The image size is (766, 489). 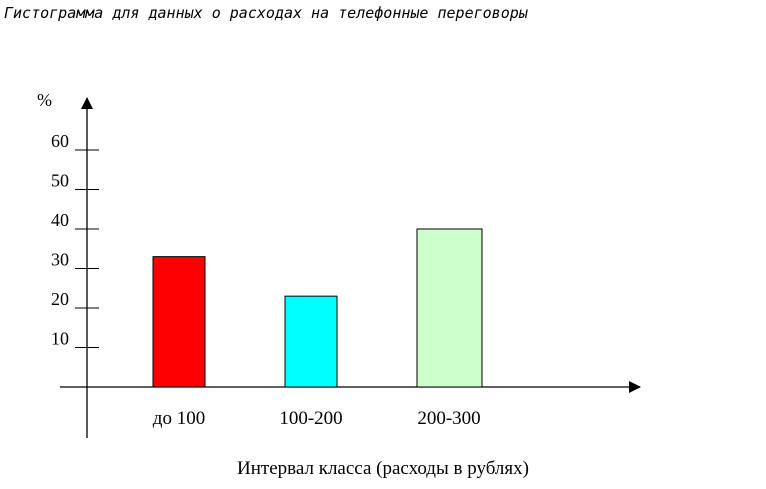 What do you see at coordinates (310, 418) in the screenshot?
I see `x-tick-label: 100-200` at bounding box center [310, 418].